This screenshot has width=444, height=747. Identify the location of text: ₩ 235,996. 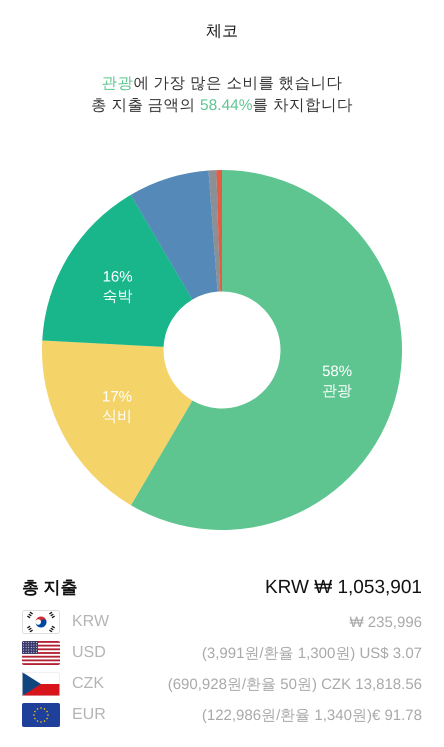
(385, 623).